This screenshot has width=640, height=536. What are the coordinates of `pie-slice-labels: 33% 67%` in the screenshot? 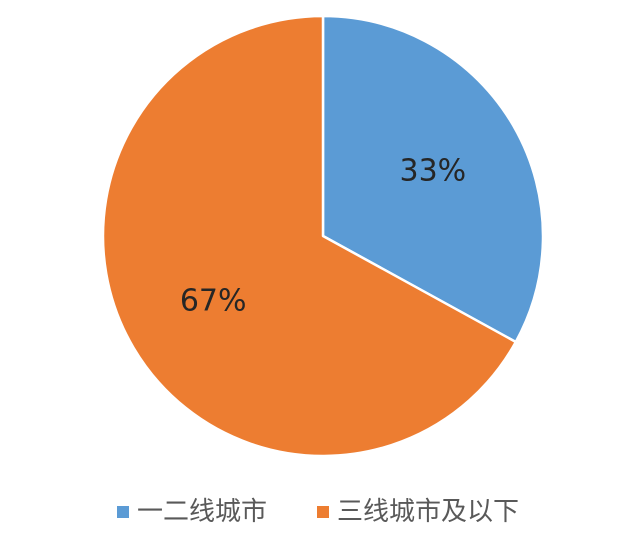 It's located at (323, 236).